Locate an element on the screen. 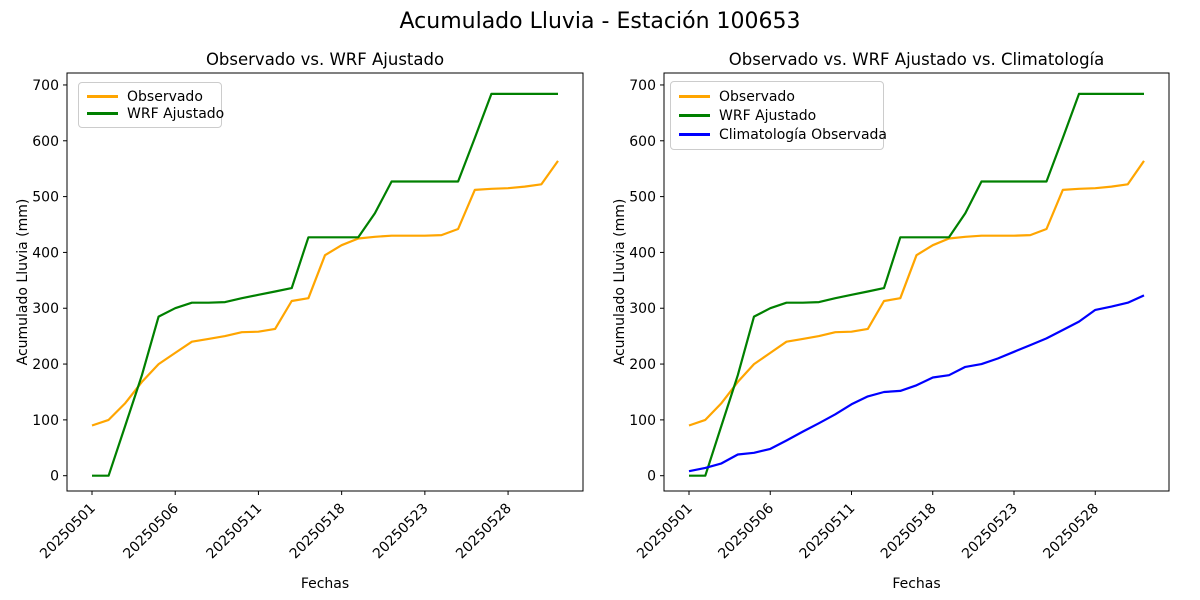 The height and width of the screenshot is (600, 1200). left-y-tick-label: 700 is located at coordinates (45, 86).